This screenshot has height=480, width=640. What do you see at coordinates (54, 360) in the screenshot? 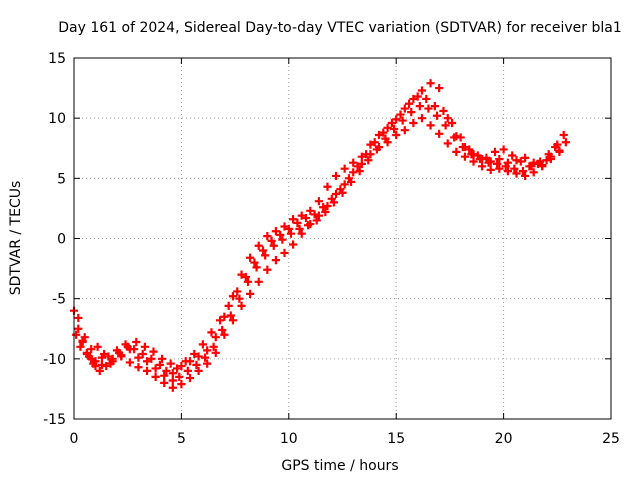
I see `y-tick-label: -10` at bounding box center [54, 360].